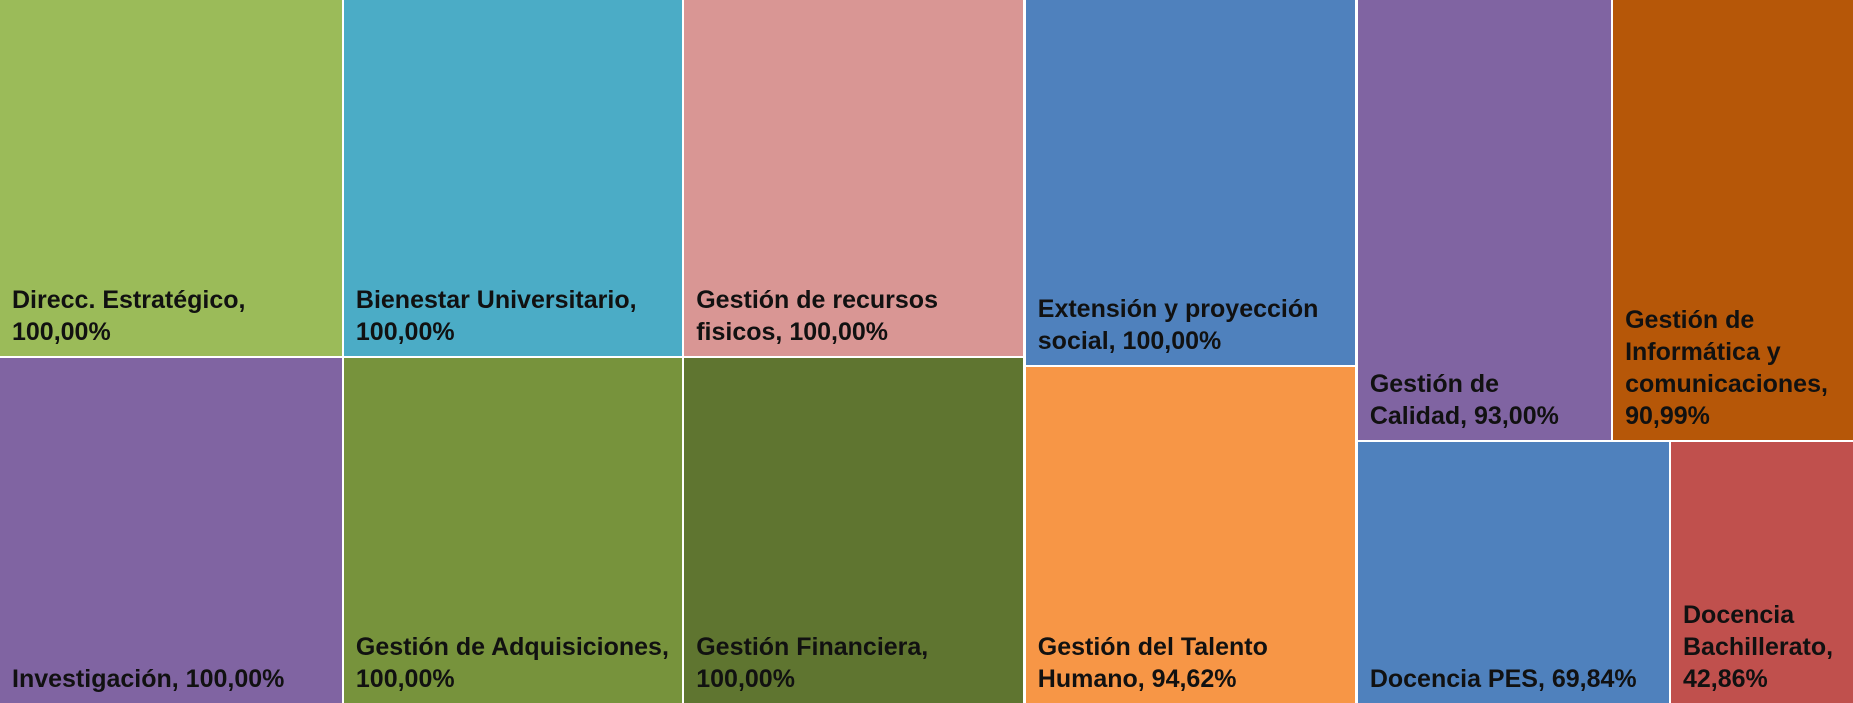 The image size is (1853, 703). Describe the element at coordinates (1762, 572) in the screenshot. I see `tile: Docencia Bachillerato, 42,86%` at that location.